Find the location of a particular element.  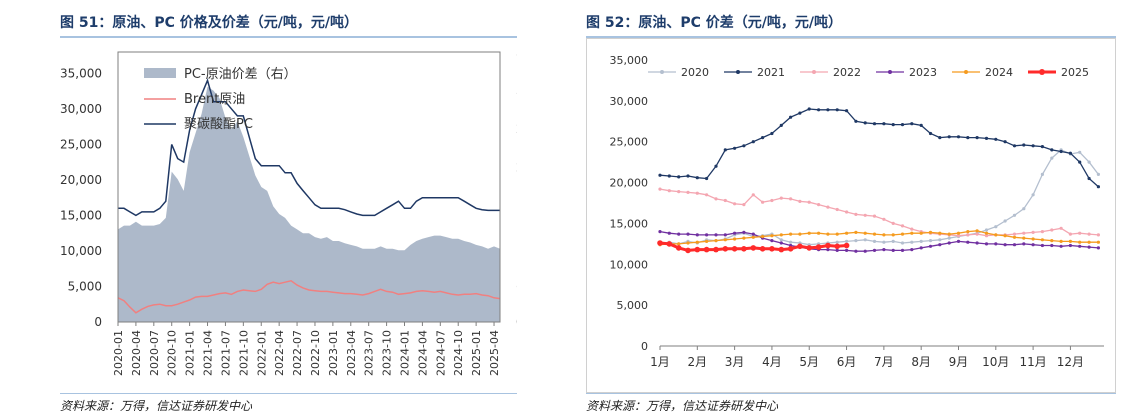

x-tick-label: 2020-07 is located at coordinates (154, 353).